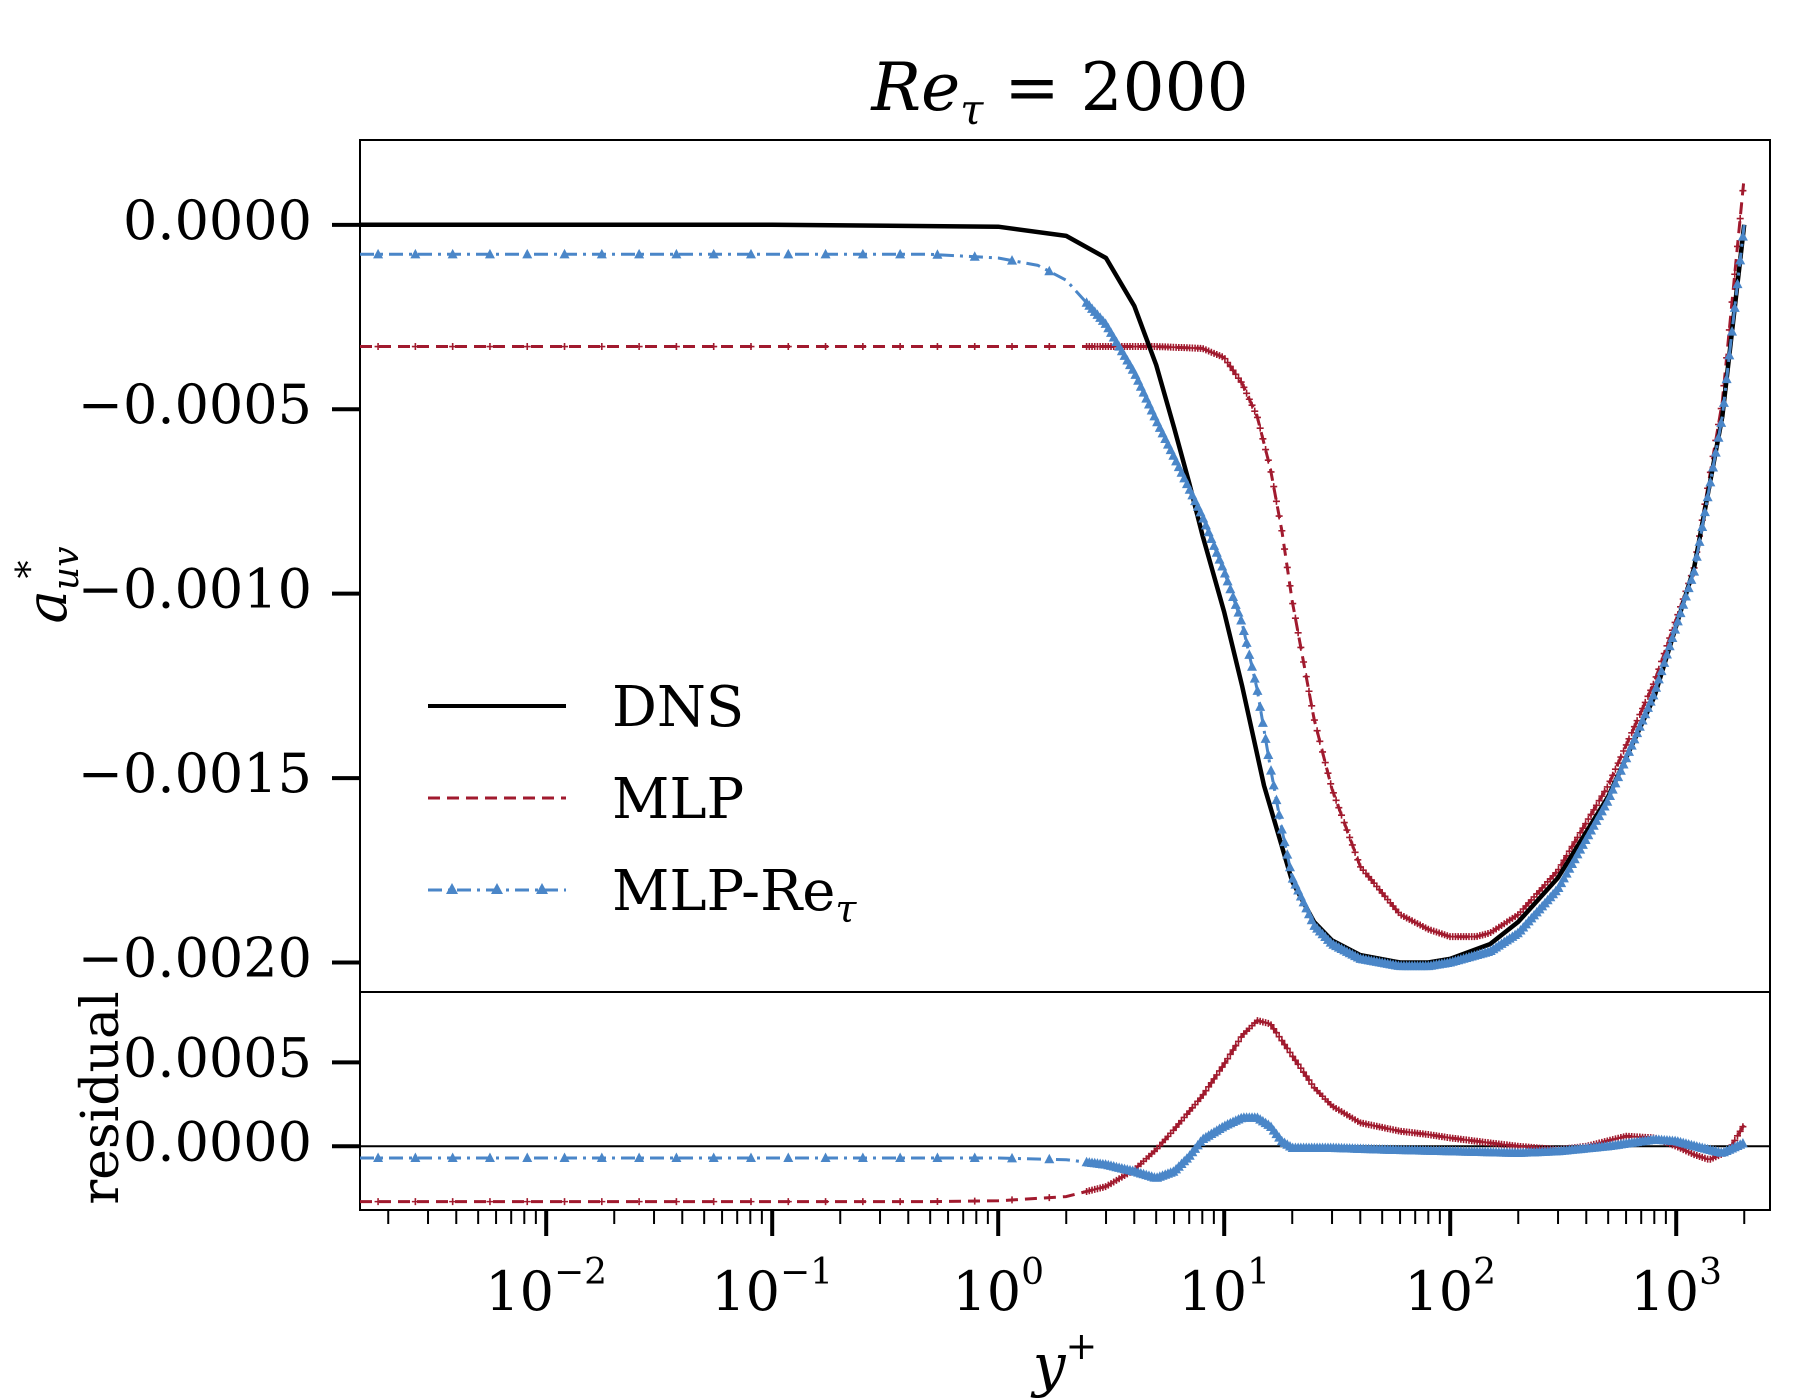  I want to click on legend-label-mlp: MLP, so click(678, 799).